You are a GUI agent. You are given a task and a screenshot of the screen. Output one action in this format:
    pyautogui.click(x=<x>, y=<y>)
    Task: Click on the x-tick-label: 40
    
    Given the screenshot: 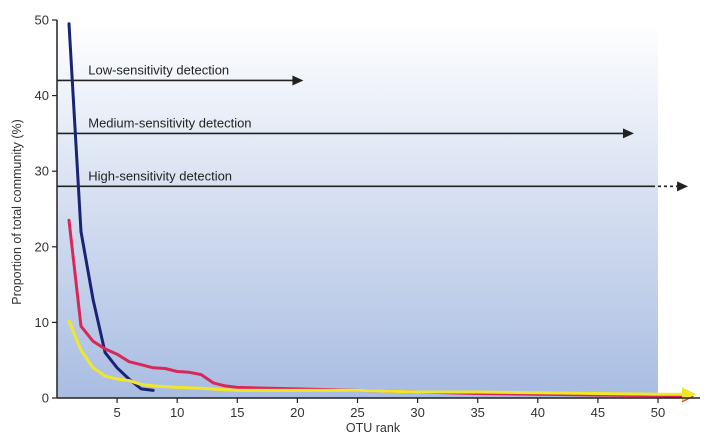 What is the action you would take?
    pyautogui.click(x=538, y=412)
    